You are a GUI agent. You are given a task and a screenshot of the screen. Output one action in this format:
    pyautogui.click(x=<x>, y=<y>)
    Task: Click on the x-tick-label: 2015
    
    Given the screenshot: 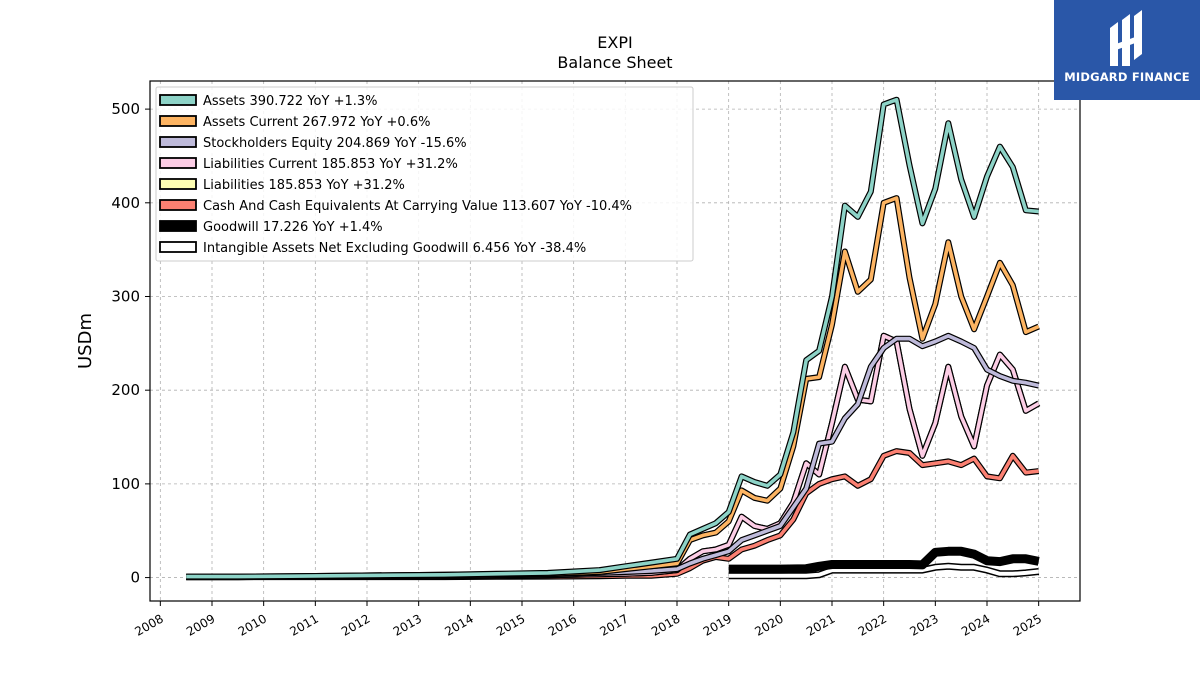 What is the action you would take?
    pyautogui.click(x=510, y=624)
    